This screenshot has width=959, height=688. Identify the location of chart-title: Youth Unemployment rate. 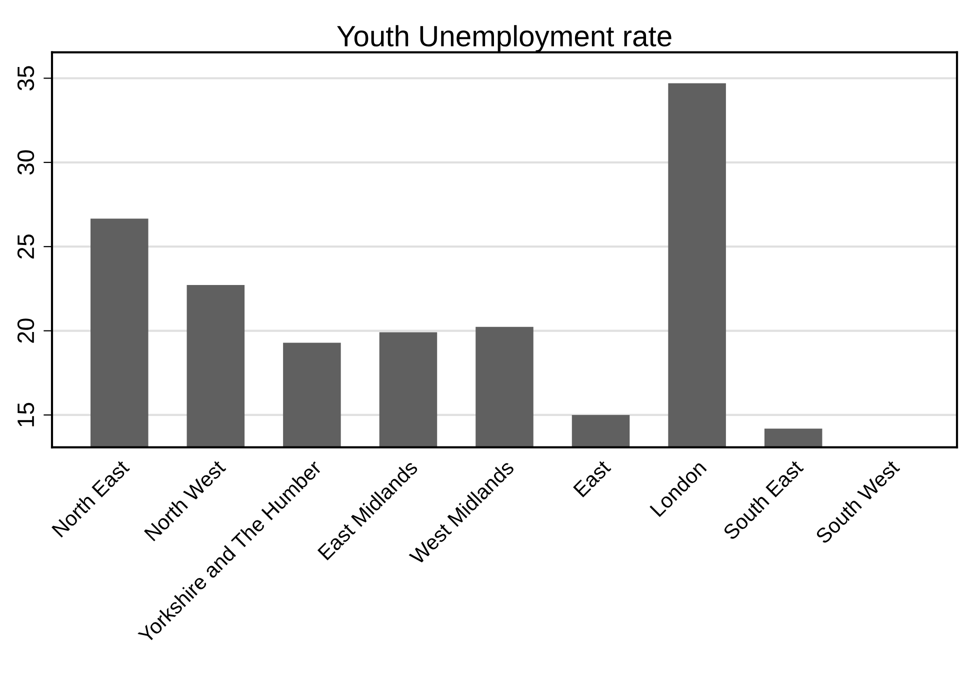
(504, 38).